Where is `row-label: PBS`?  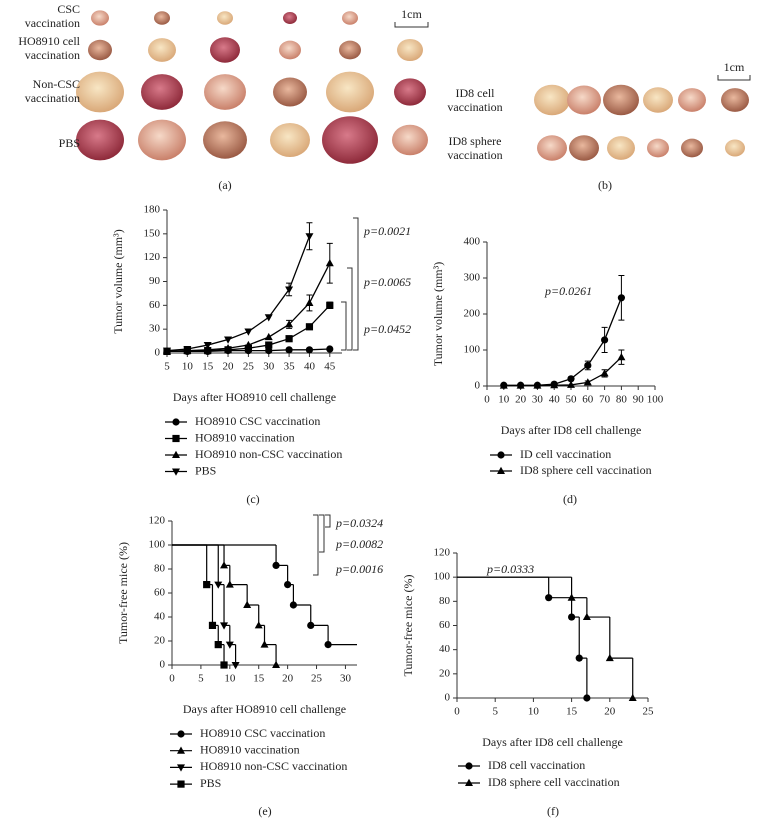 row-label: PBS is located at coordinates (69, 143).